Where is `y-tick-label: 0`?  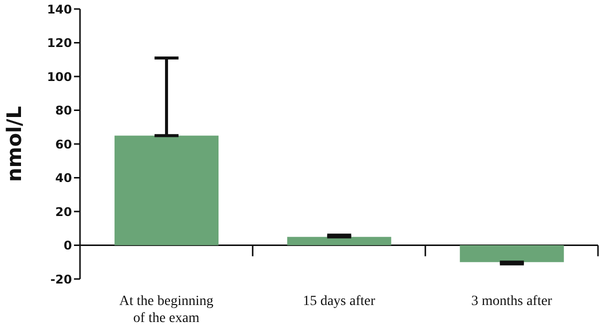 y-tick-label: 0 is located at coordinates (68, 245).